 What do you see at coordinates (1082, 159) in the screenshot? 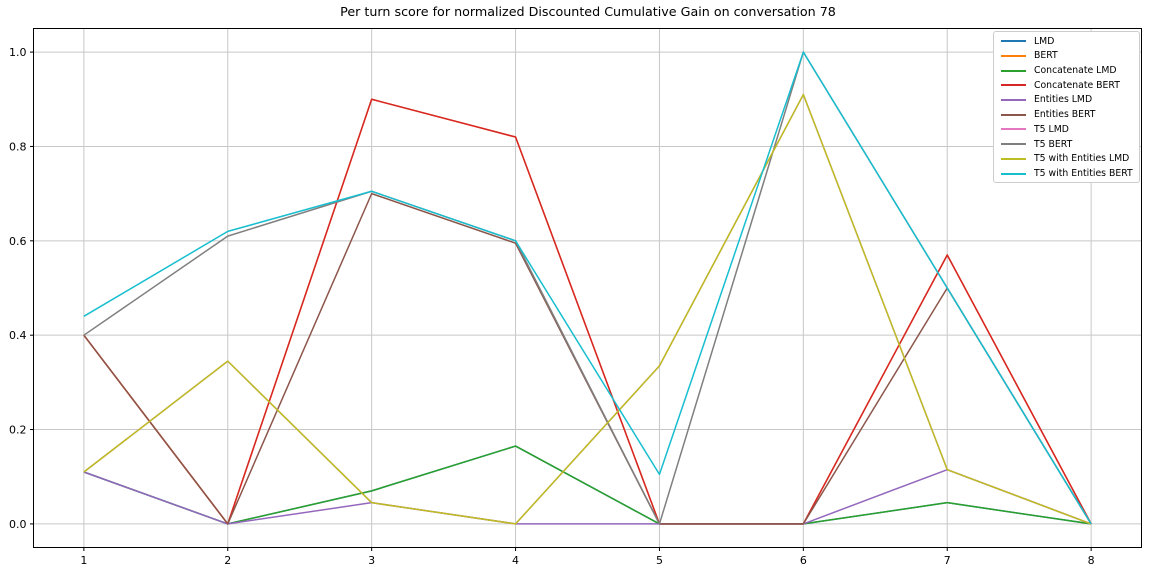
I see `legend-label: T5 with Entities LMD` at bounding box center [1082, 159].